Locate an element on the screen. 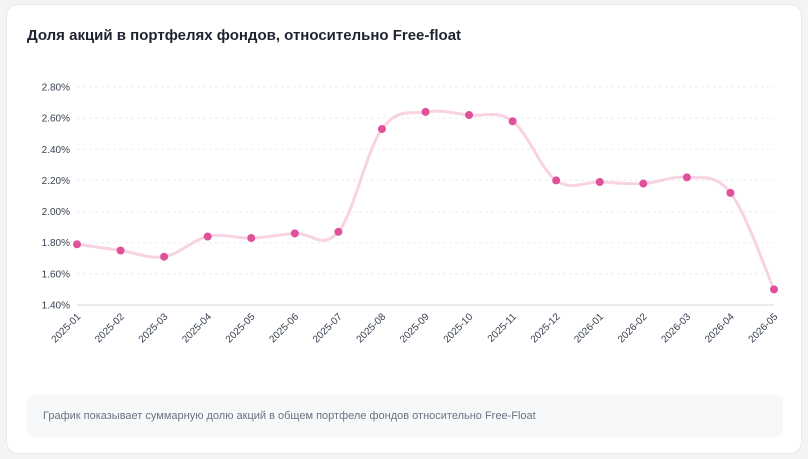 This screenshot has height=459, width=808. y-tick-label: 2.20% is located at coordinates (56, 181).